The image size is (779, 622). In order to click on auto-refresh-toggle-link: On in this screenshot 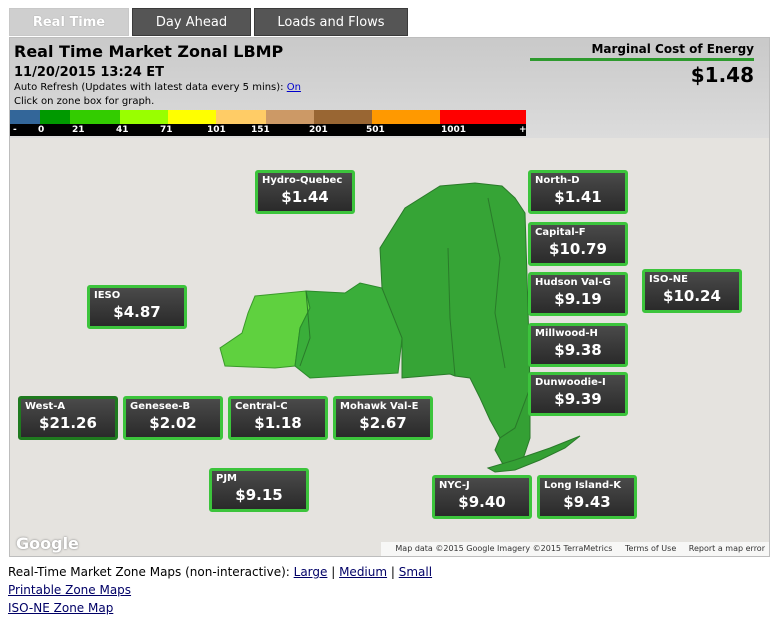, I will do `click(293, 87)`.